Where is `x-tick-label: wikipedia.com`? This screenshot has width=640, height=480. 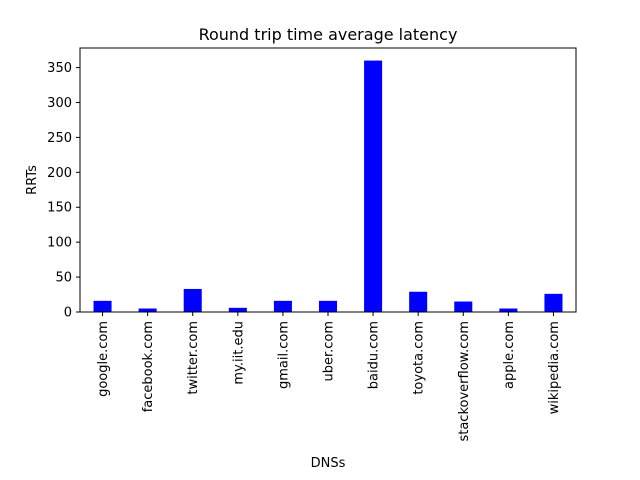
x-tick-label: wikipedia.com is located at coordinates (554, 367).